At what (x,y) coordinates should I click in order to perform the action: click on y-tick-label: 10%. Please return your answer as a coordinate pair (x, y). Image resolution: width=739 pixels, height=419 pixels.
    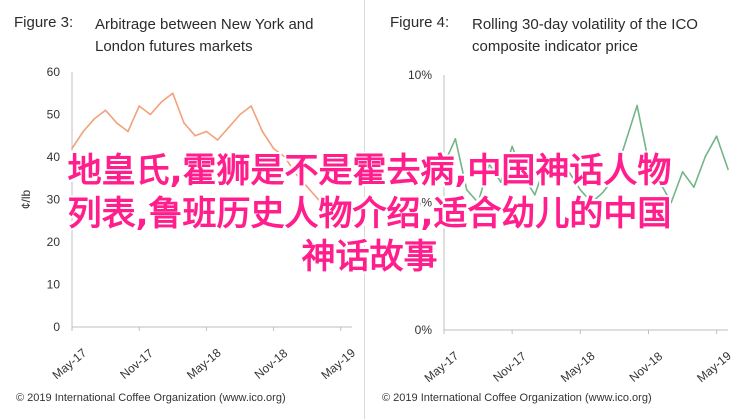
    Looking at the image, I should click on (420, 75).